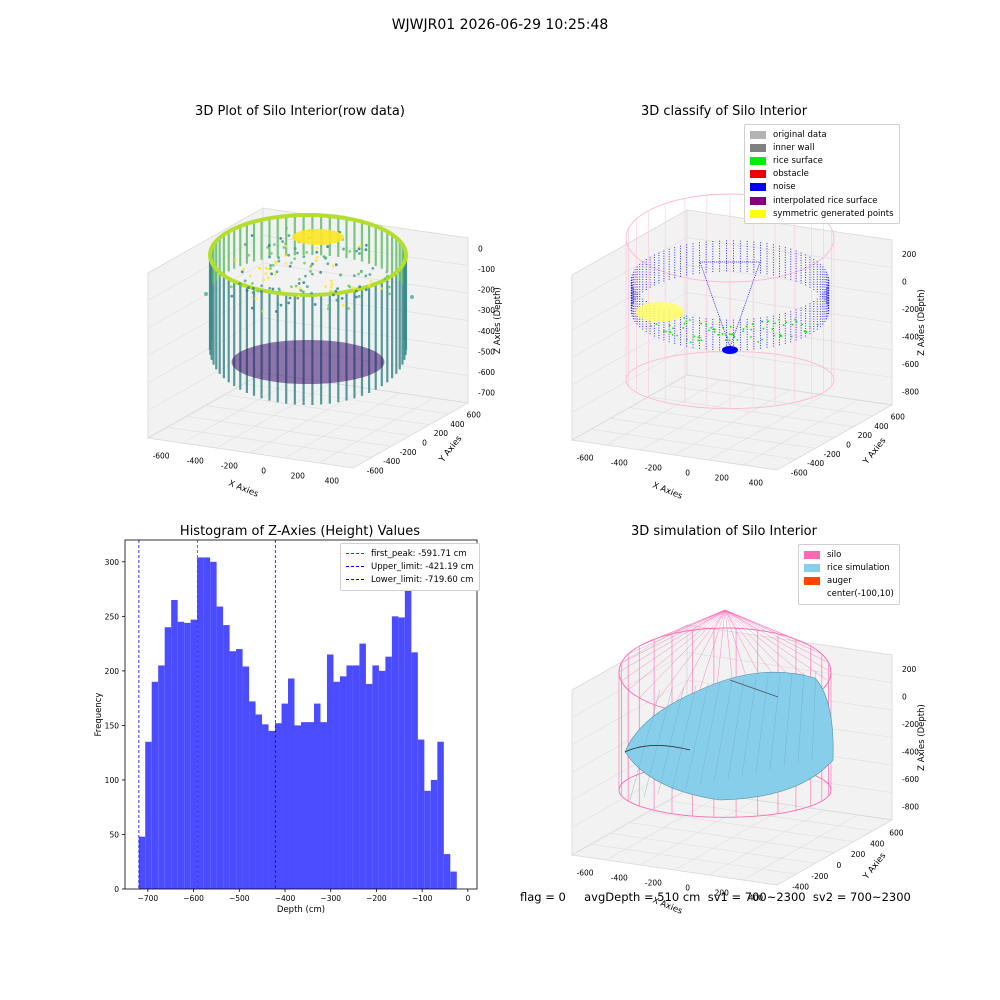  I want to click on y-tick-label: 300, so click(112, 562).